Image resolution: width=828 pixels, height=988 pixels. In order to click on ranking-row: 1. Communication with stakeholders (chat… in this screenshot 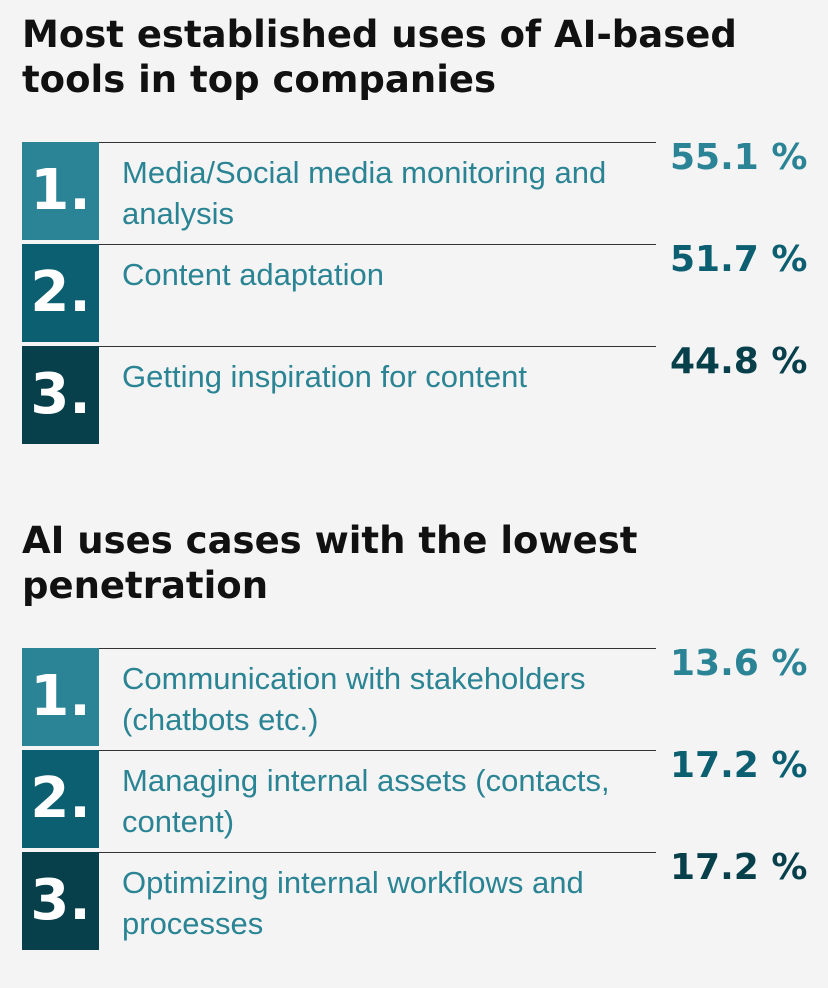, I will do `click(422, 696)`.